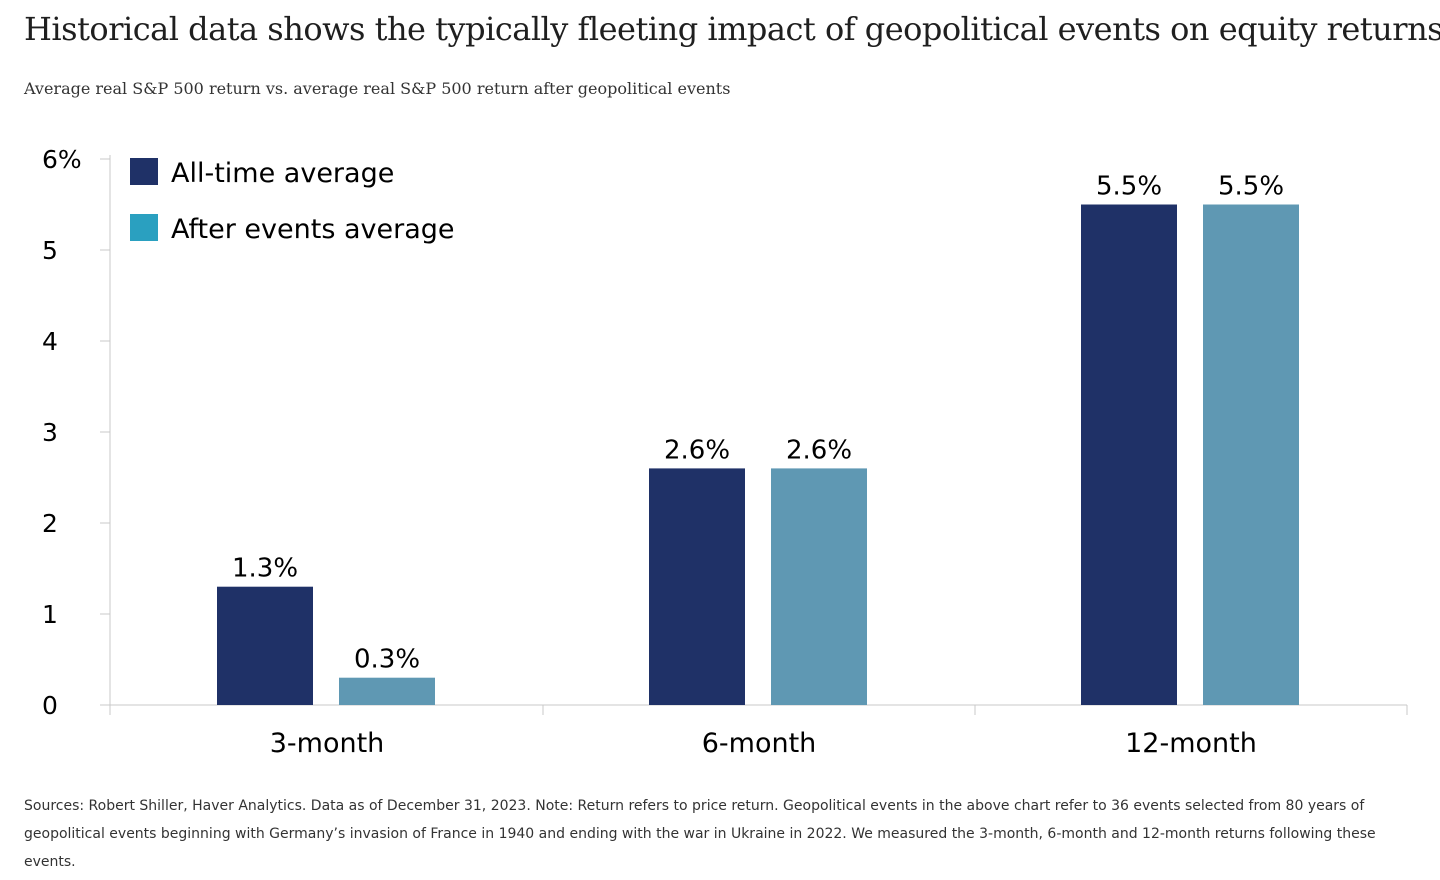 This screenshot has height=880, width=1440. What do you see at coordinates (1191, 743) in the screenshot?
I see `x-category-label: 12-month` at bounding box center [1191, 743].